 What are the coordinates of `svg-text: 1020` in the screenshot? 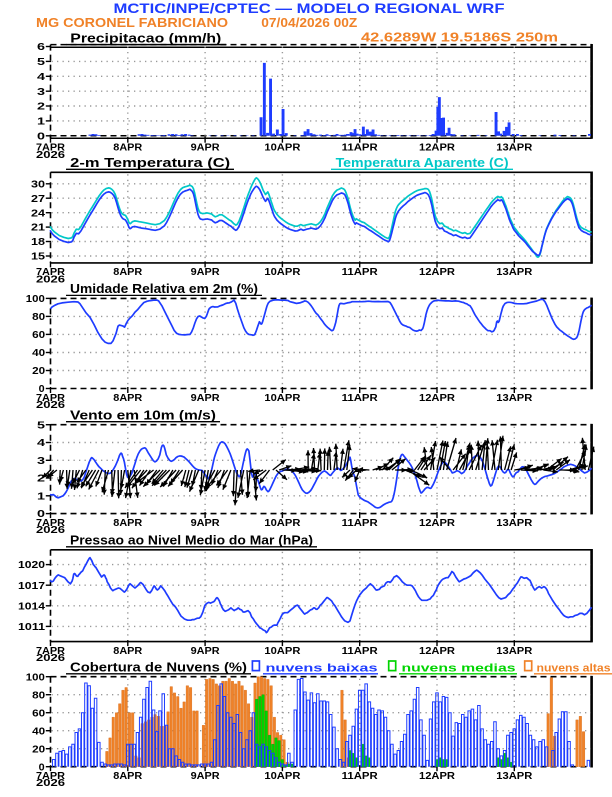 It's located at (32, 565).